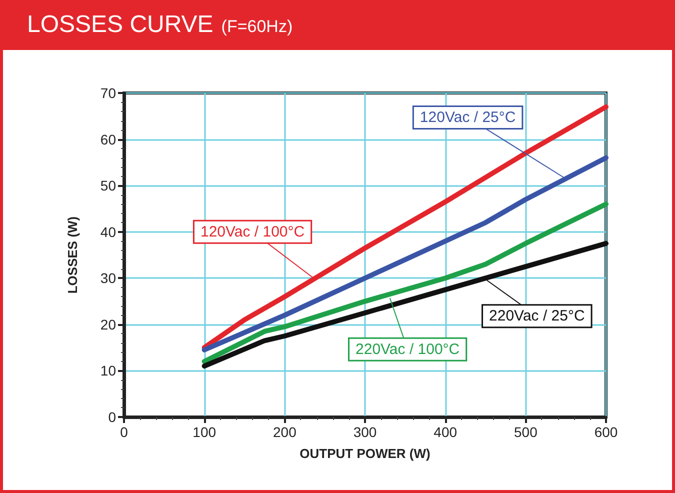 Image resolution: width=675 pixels, height=493 pixels. I want to click on x-tick-label: 300, so click(365, 432).